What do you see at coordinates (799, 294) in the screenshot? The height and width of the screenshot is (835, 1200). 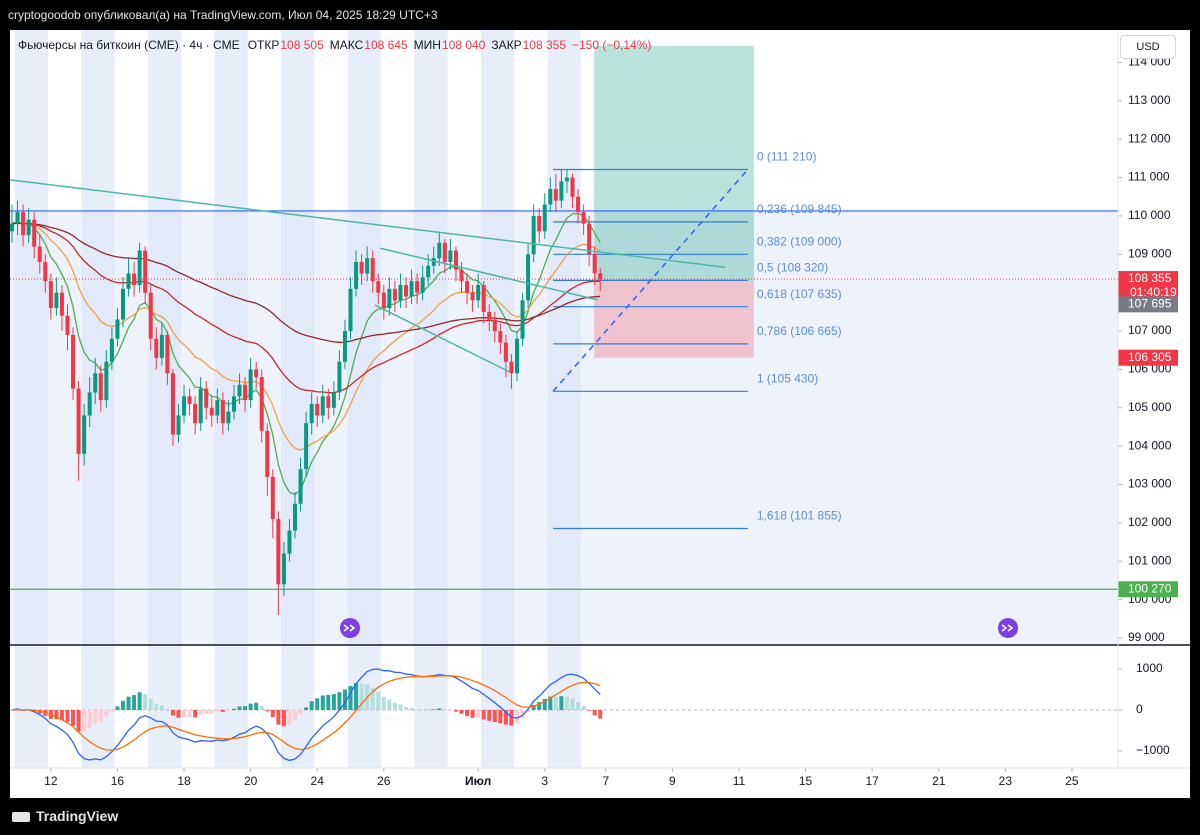 I see `fib-label: 0,618 (107 635)` at bounding box center [799, 294].